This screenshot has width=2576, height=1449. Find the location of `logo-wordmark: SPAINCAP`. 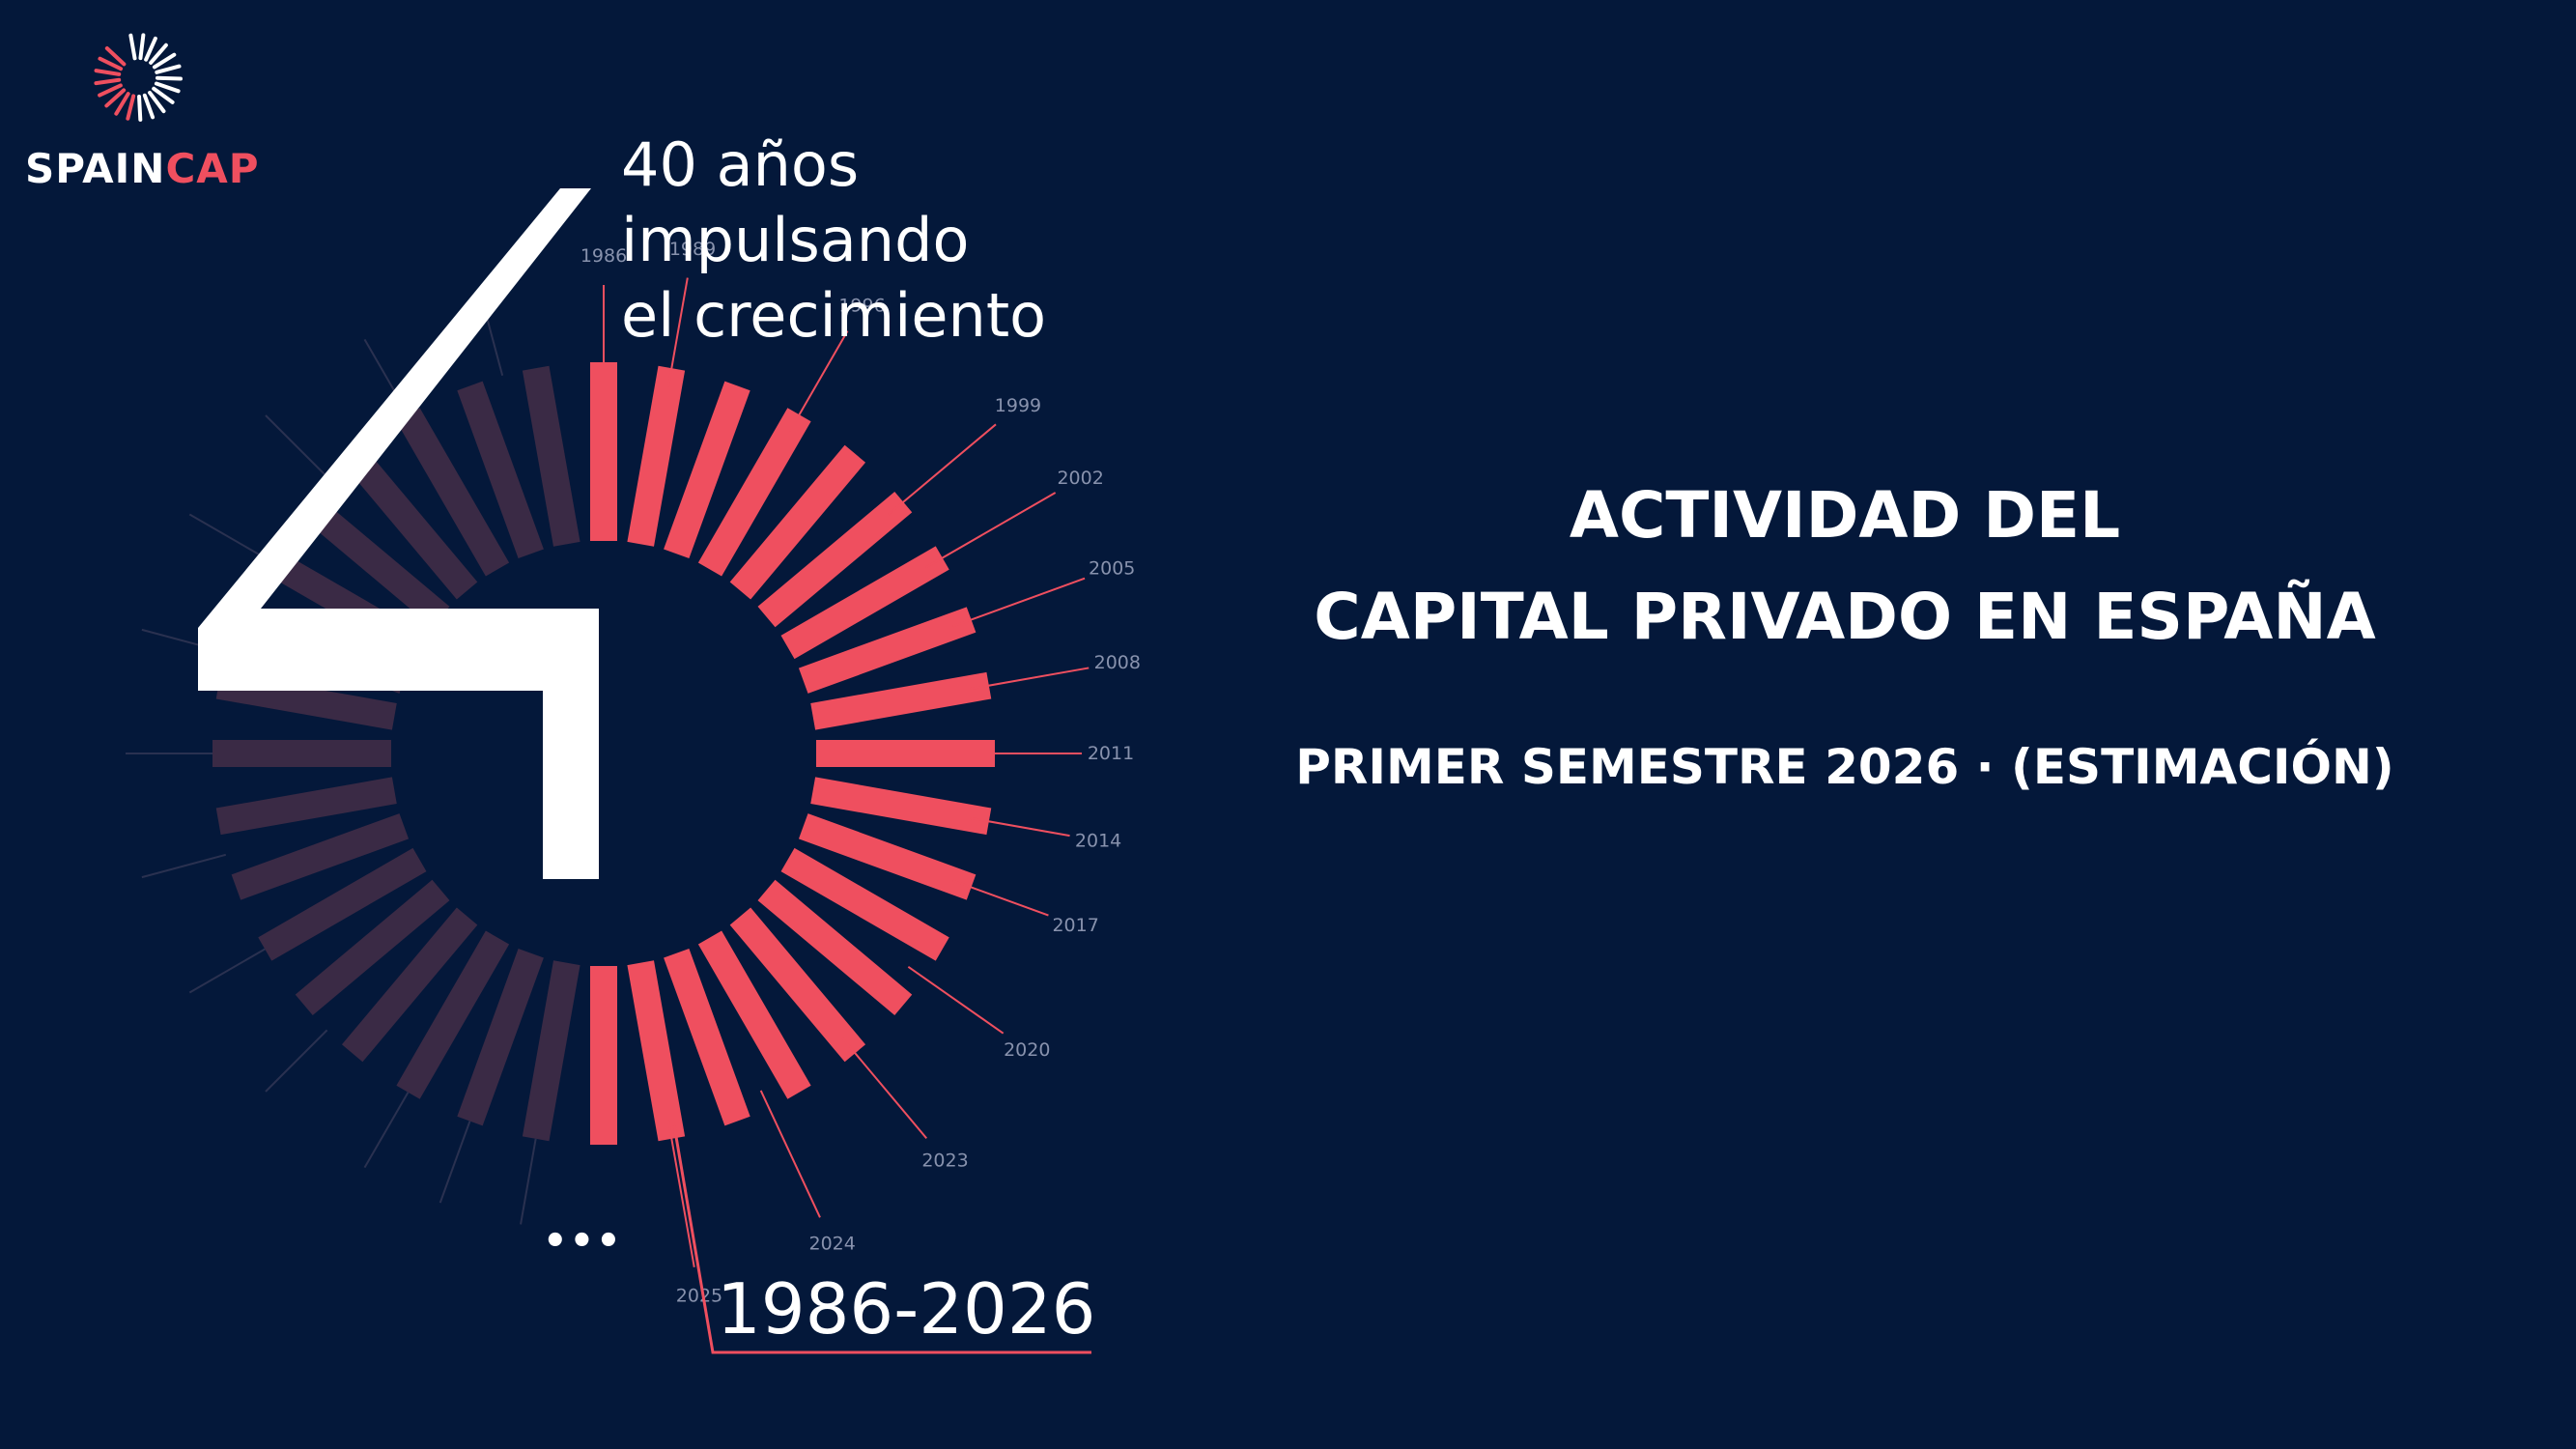

logo-wordmark: SPAINCAP is located at coordinates (142, 168).